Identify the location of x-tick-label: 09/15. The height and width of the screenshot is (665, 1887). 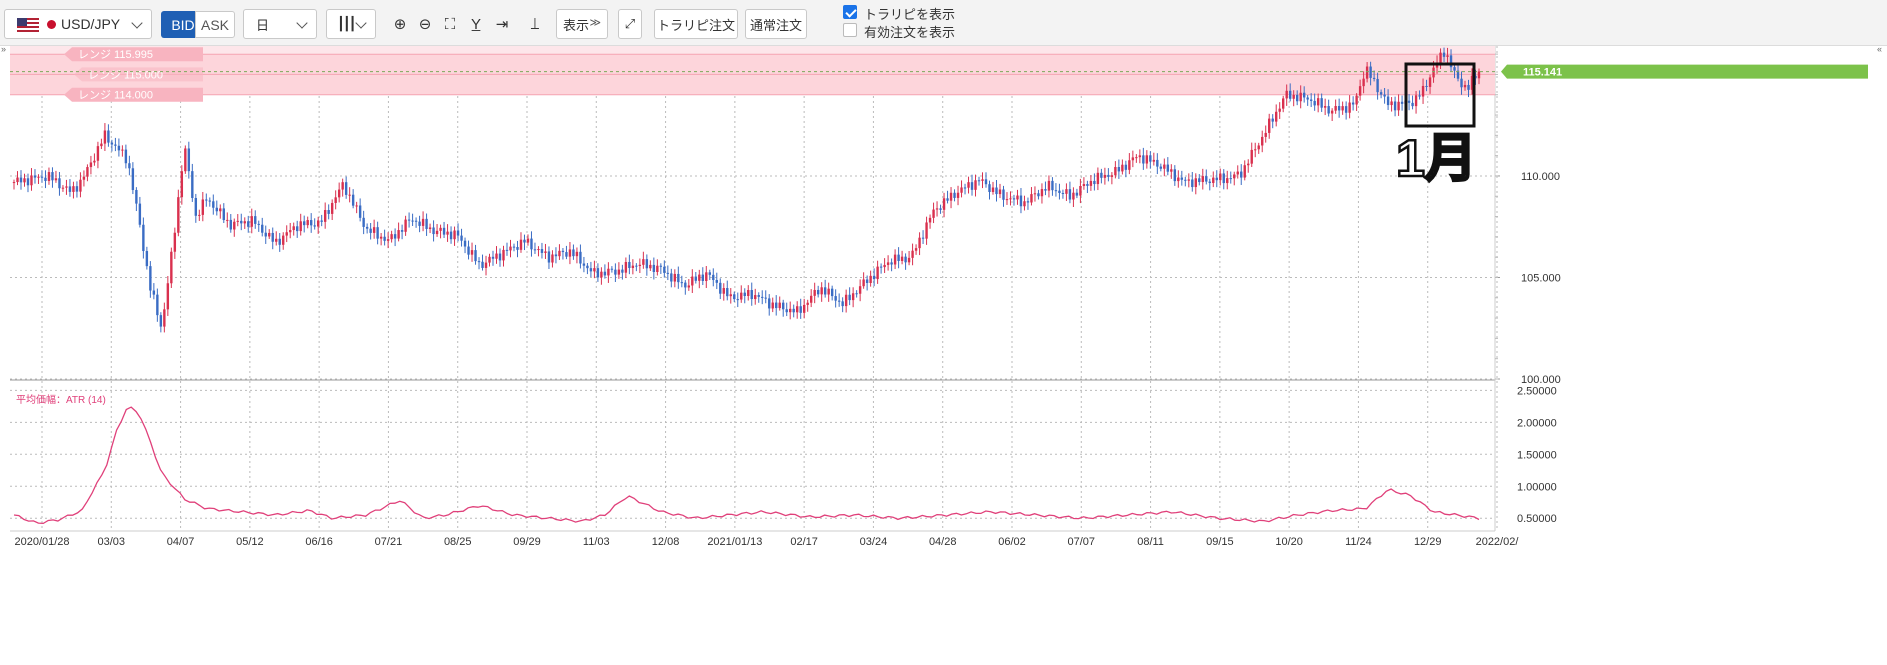
(1220, 542).